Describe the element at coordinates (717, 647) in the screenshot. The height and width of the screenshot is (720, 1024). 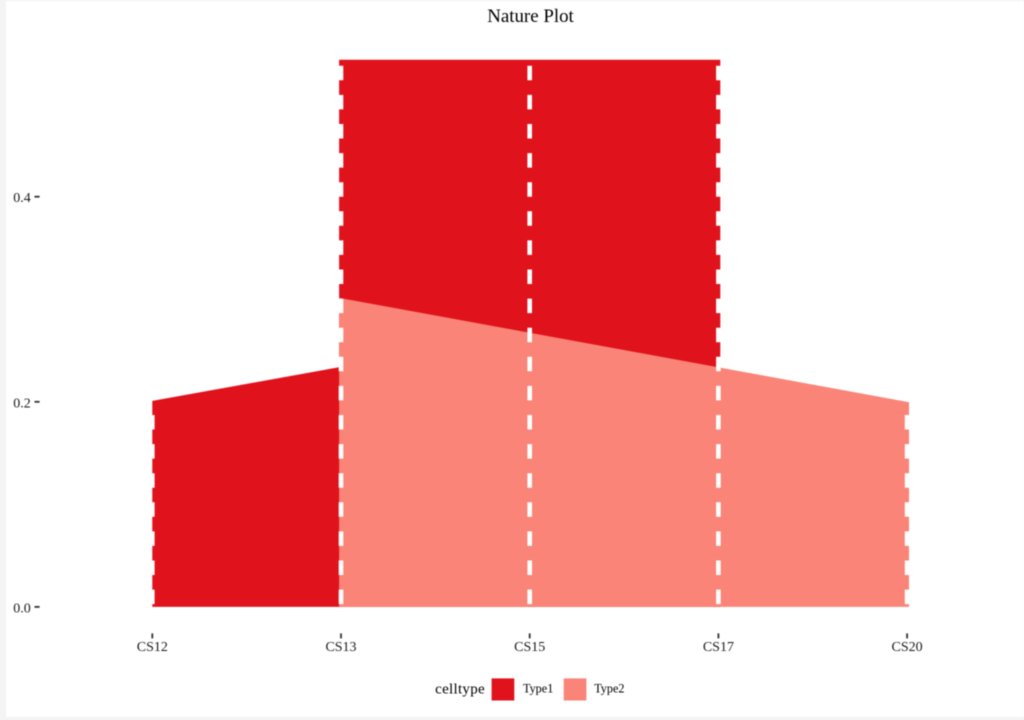
I see `svg-text: CS17` at that location.